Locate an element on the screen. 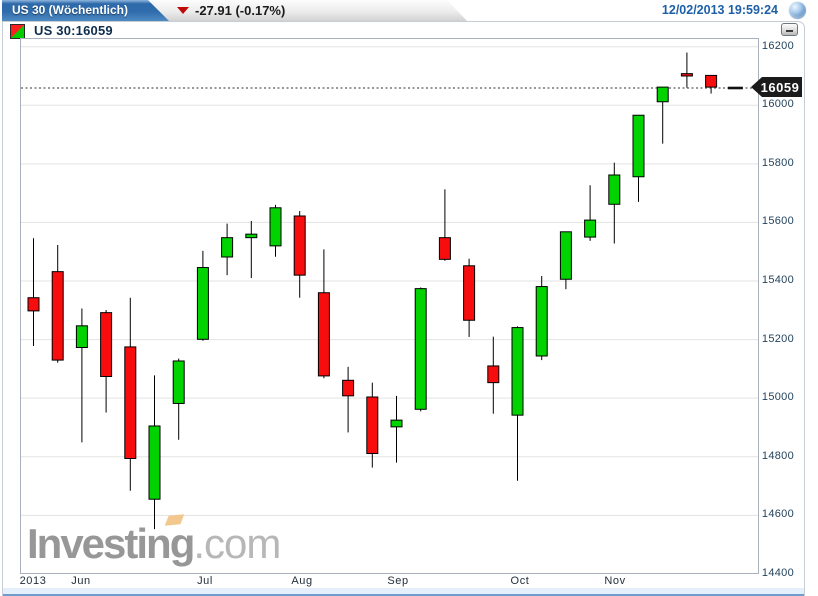  watermark: Investing.com is located at coordinates (154, 540).